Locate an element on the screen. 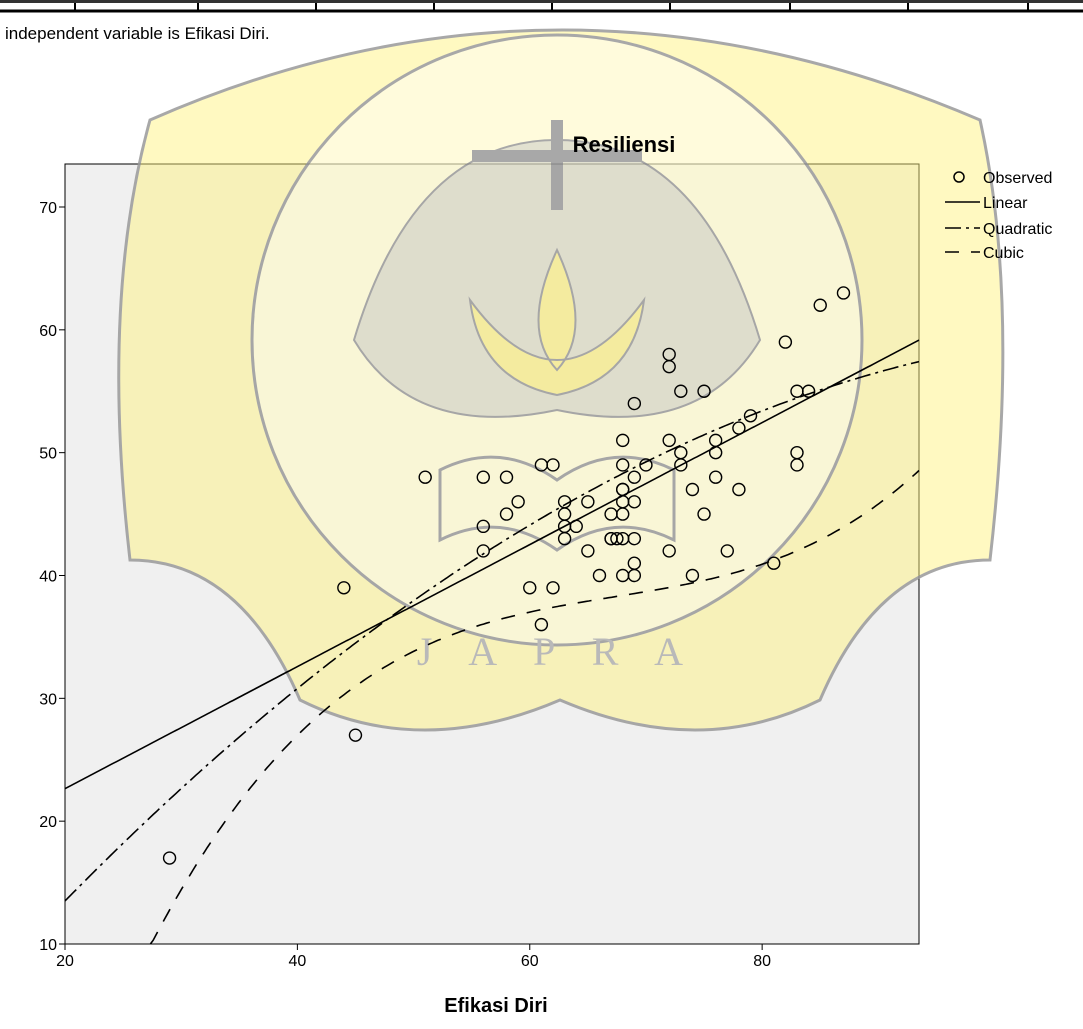  x-axis-title: Efikasi Diri is located at coordinates (495, 1006).